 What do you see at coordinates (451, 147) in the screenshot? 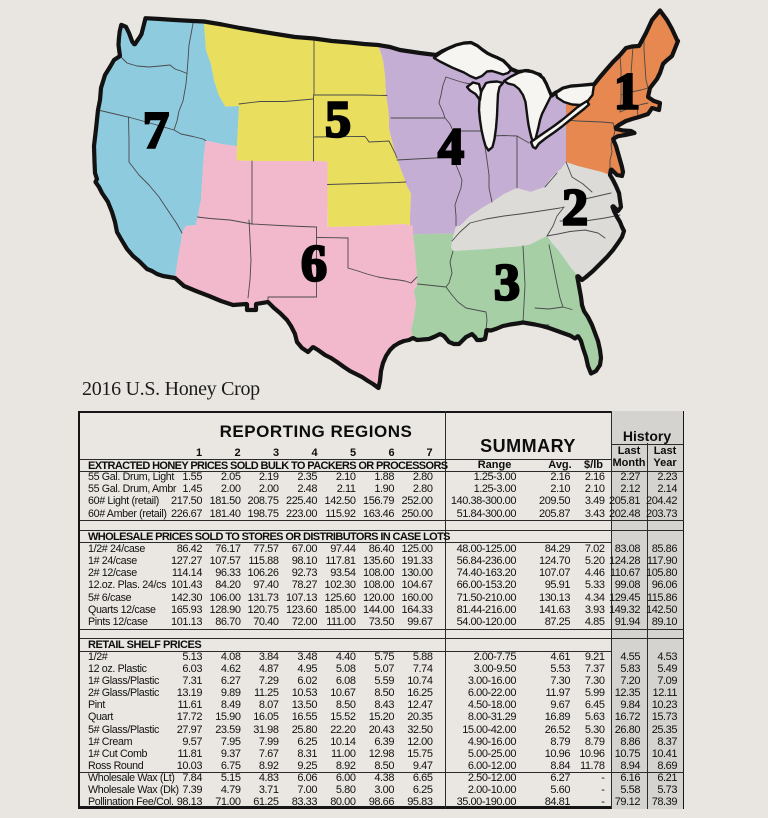
I see `svg-text: 4` at bounding box center [451, 147].